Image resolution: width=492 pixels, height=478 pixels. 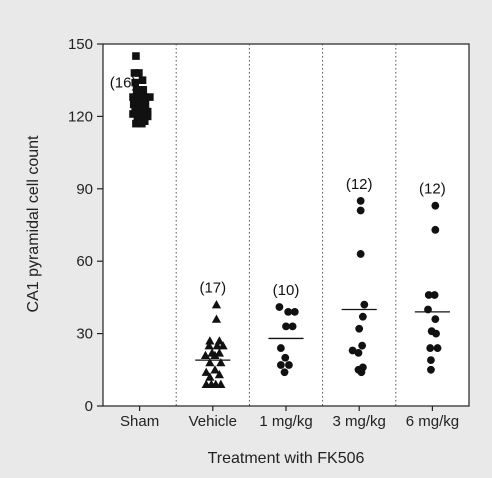 What do you see at coordinates (212, 288) in the screenshot?
I see `n-label: (17)` at bounding box center [212, 288].